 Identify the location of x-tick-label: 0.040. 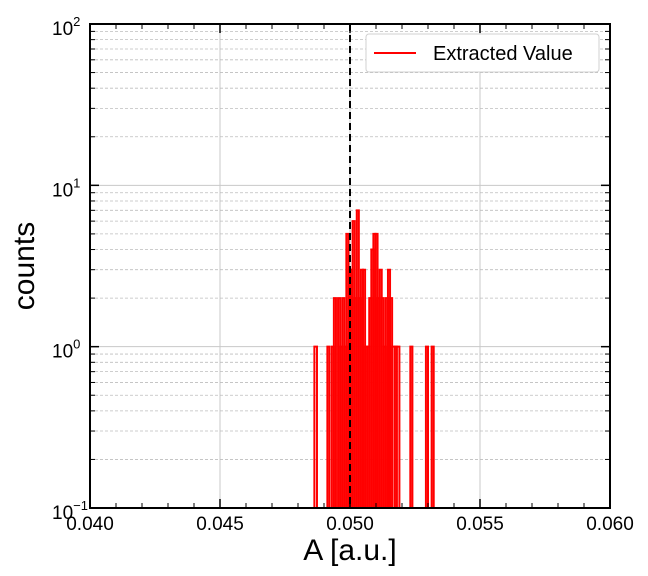
(90, 524).